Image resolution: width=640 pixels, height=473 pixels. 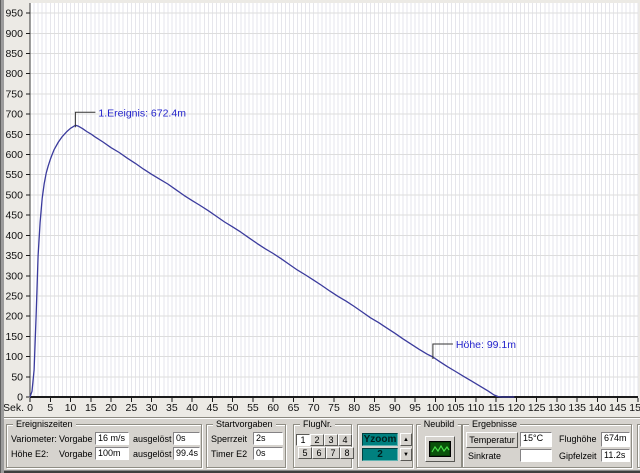 I want to click on x-tick-label: 25, so click(x=131, y=408).